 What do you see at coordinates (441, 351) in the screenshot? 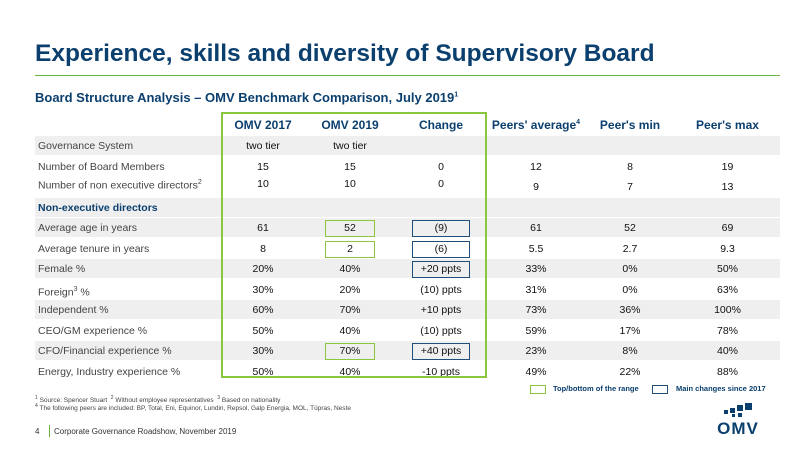
I see `cell-change: +40 ppts` at bounding box center [441, 351].